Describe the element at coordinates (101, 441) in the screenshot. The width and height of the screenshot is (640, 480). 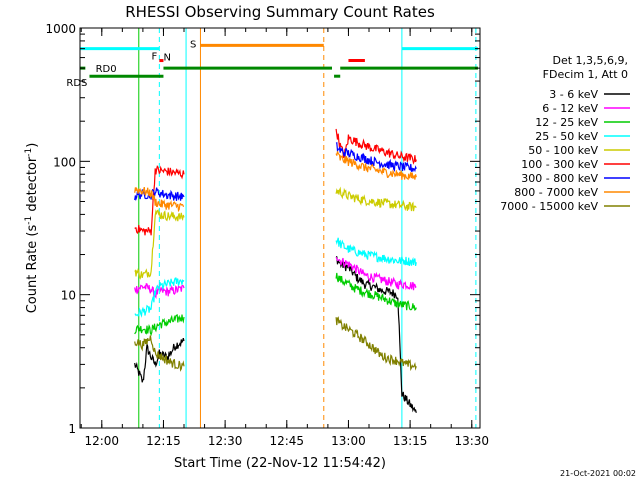
I see `x-tick-label-0: 12:00` at that location.